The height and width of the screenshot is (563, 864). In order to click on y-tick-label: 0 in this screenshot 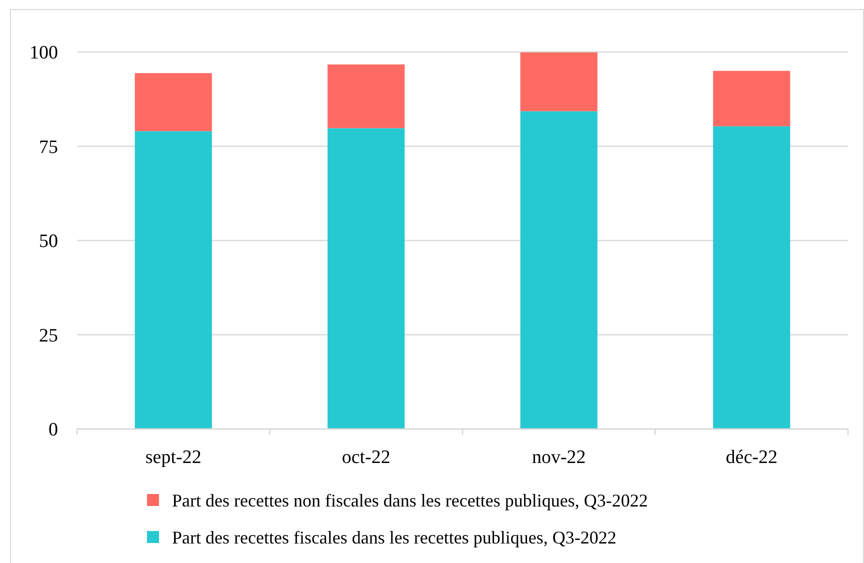, I will do `click(53, 430)`.